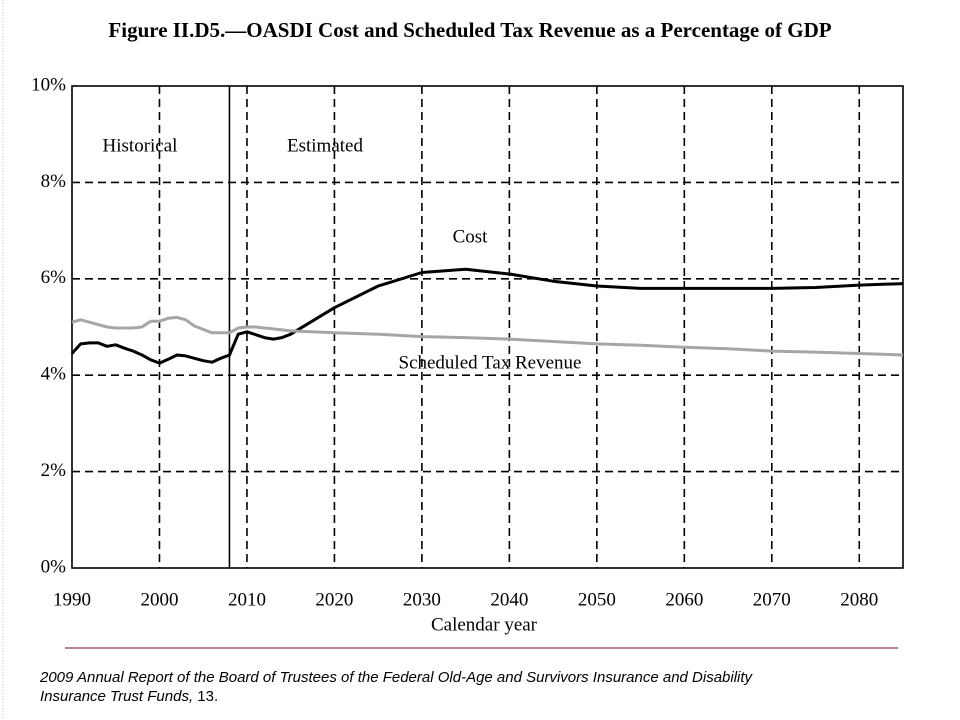  I want to click on y-tick-label: 10%, so click(48, 84).